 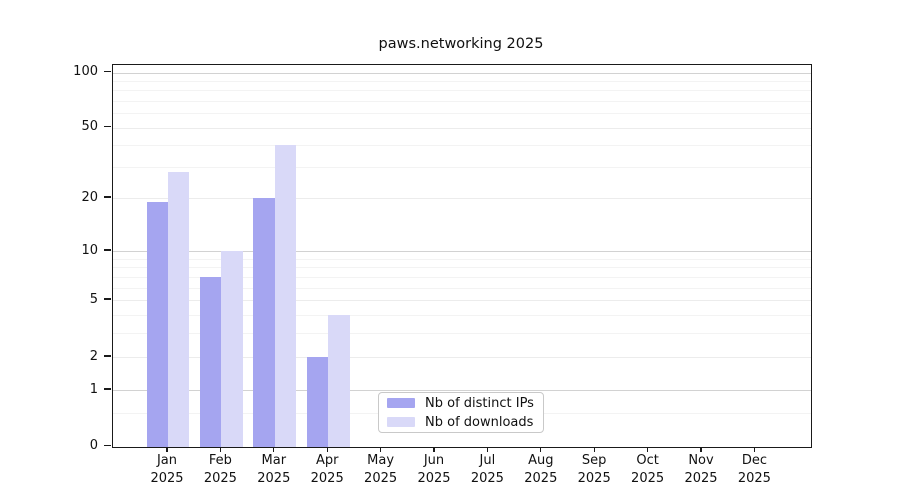 What do you see at coordinates (167, 469) in the screenshot?
I see `x-tick-label-jan: Jan 2025` at bounding box center [167, 469].